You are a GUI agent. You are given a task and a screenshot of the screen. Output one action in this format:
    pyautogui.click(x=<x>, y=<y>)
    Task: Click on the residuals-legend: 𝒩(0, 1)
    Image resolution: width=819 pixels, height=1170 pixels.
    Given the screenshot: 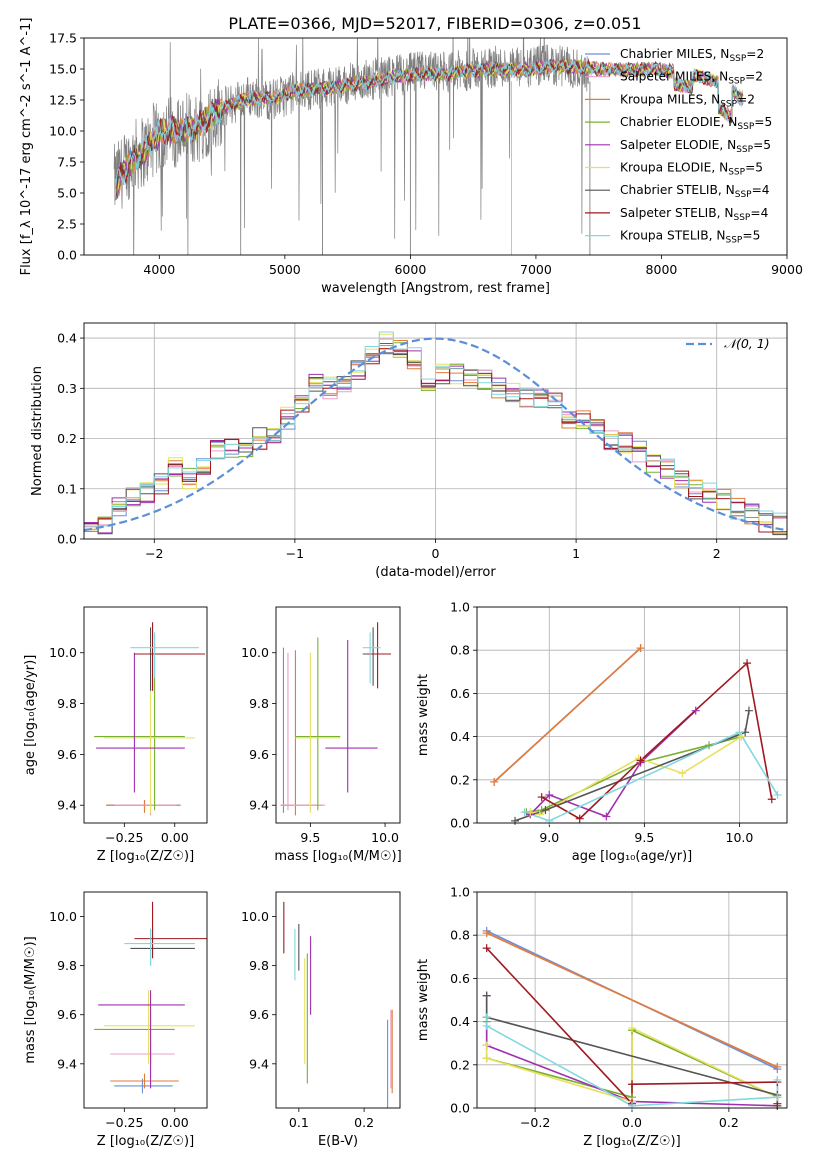 What is the action you would take?
    pyautogui.click(x=728, y=343)
    